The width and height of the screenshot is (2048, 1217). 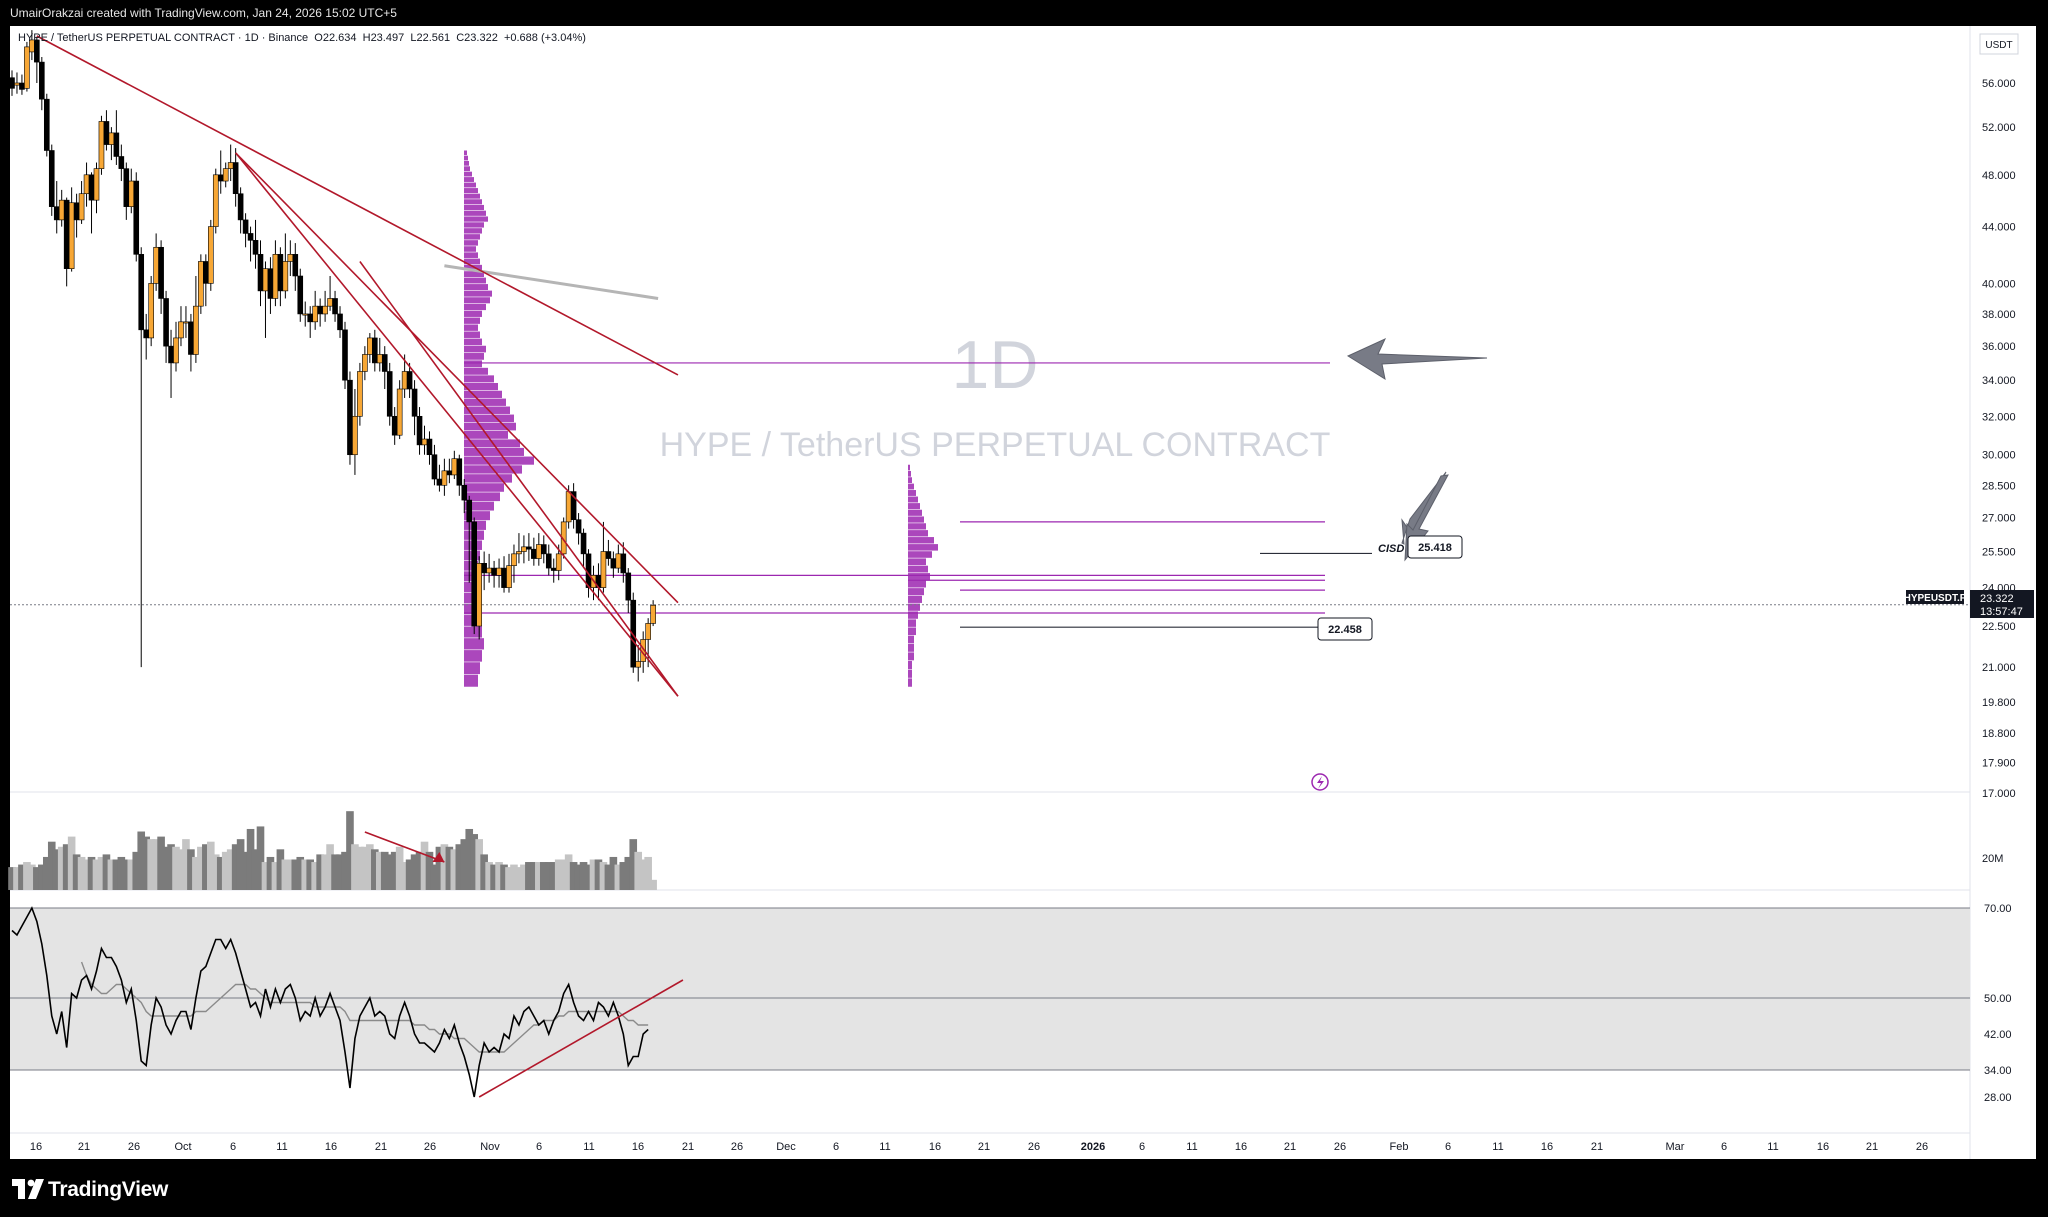 What do you see at coordinates (638, 1147) in the screenshot?
I see `time-axis-label: 16` at bounding box center [638, 1147].